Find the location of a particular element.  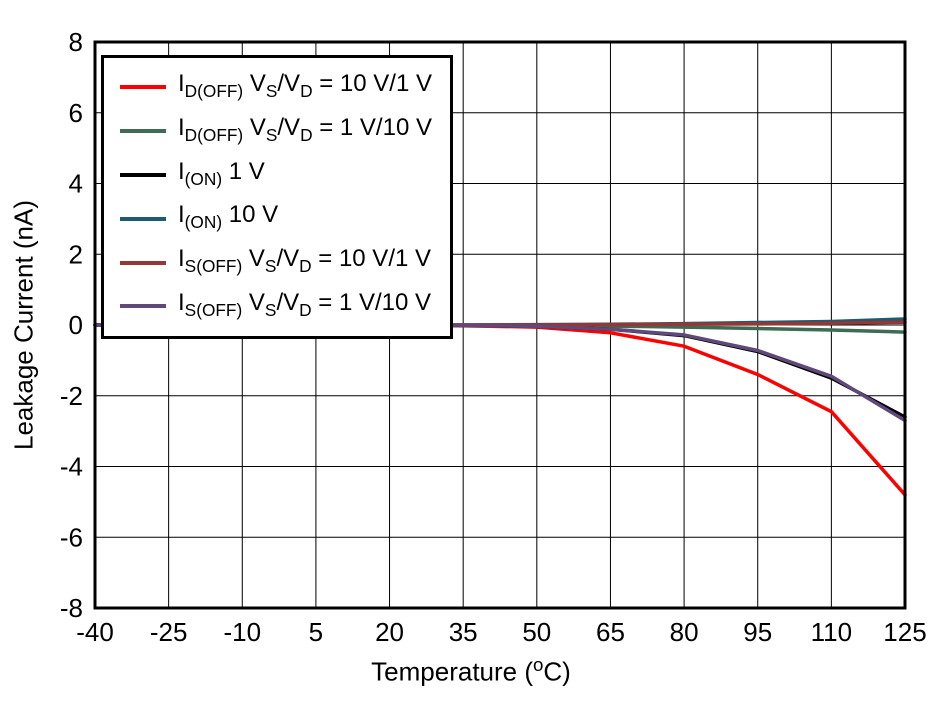

svg-text: -4 is located at coordinates (71, 467).